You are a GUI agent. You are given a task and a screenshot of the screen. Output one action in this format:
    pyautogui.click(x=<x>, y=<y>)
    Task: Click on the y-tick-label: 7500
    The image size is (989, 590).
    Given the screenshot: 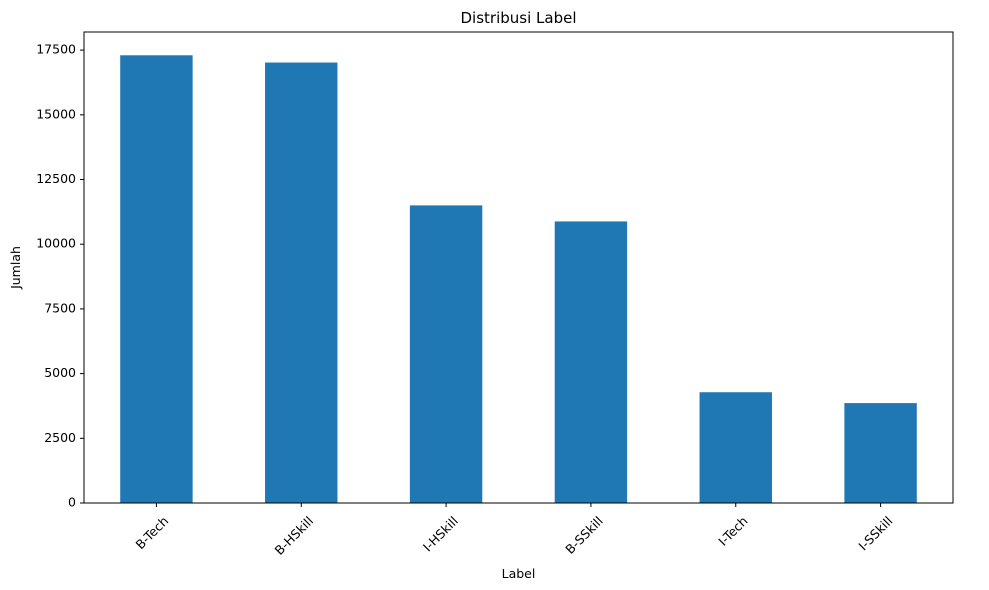 What is the action you would take?
    pyautogui.click(x=60, y=307)
    